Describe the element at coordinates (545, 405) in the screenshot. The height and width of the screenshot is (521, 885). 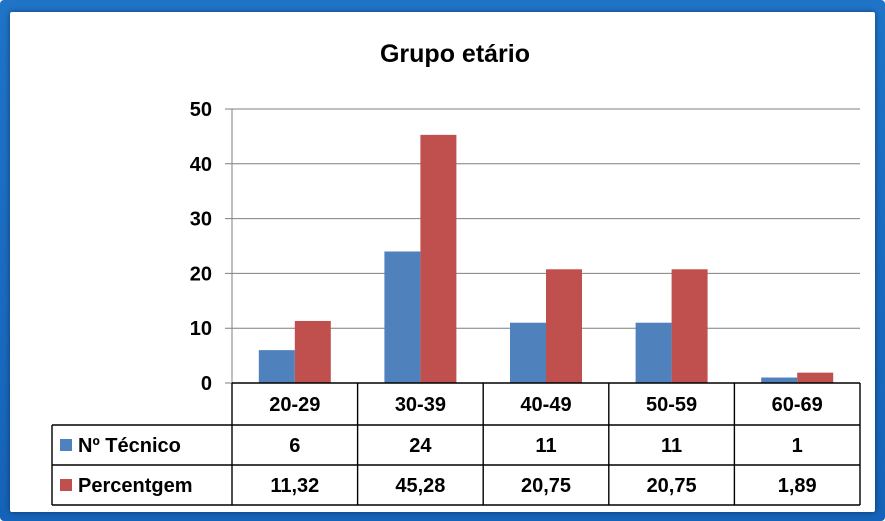
I see `x-tick-label: 40-49` at that location.